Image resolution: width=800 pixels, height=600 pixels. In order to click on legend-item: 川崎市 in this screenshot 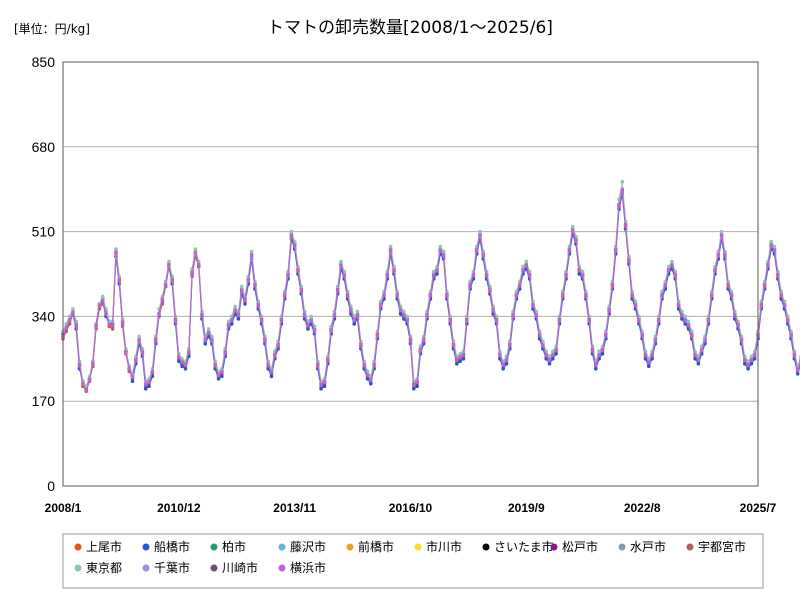, I will do `click(234, 567)`.